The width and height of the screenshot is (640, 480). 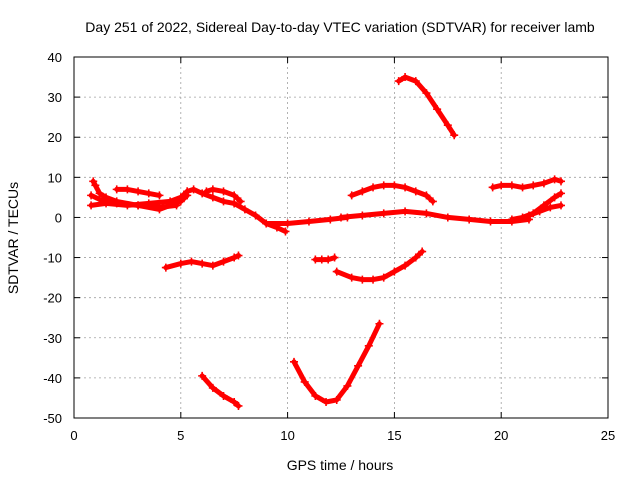 What do you see at coordinates (55, 137) in the screenshot?
I see `y-tick-label: 20` at bounding box center [55, 137].